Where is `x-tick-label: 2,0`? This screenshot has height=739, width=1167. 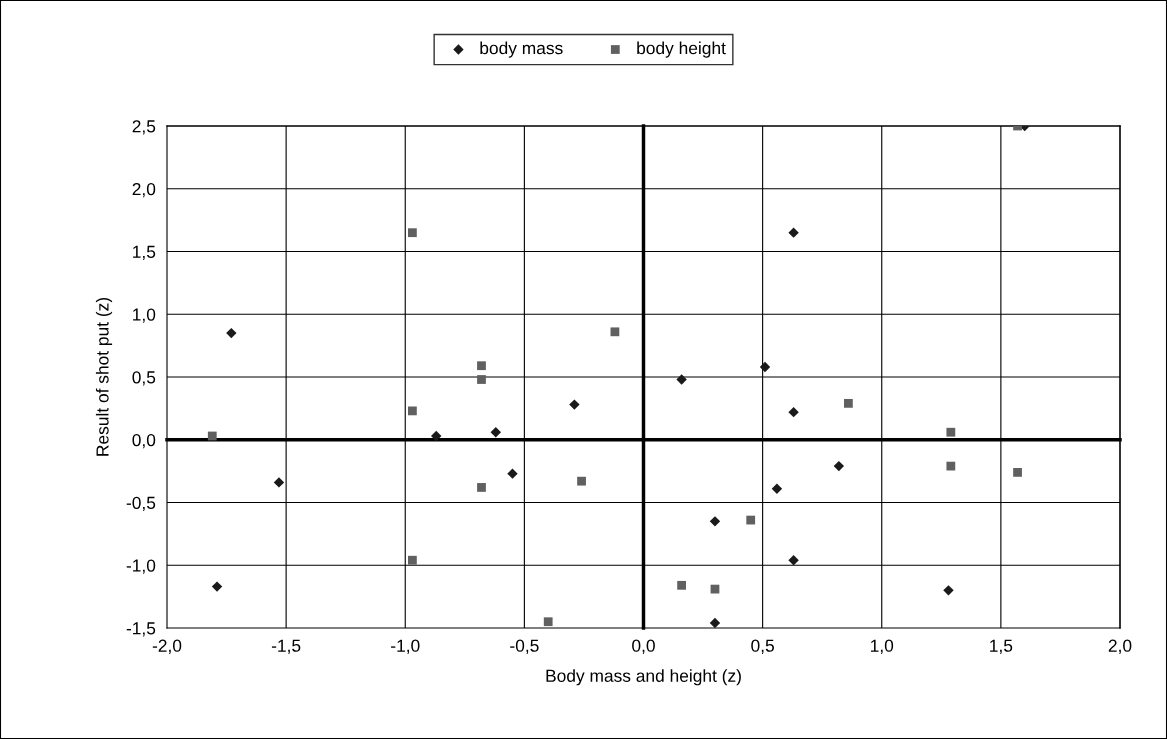 x-tick-label: 2,0 is located at coordinates (1120, 646).